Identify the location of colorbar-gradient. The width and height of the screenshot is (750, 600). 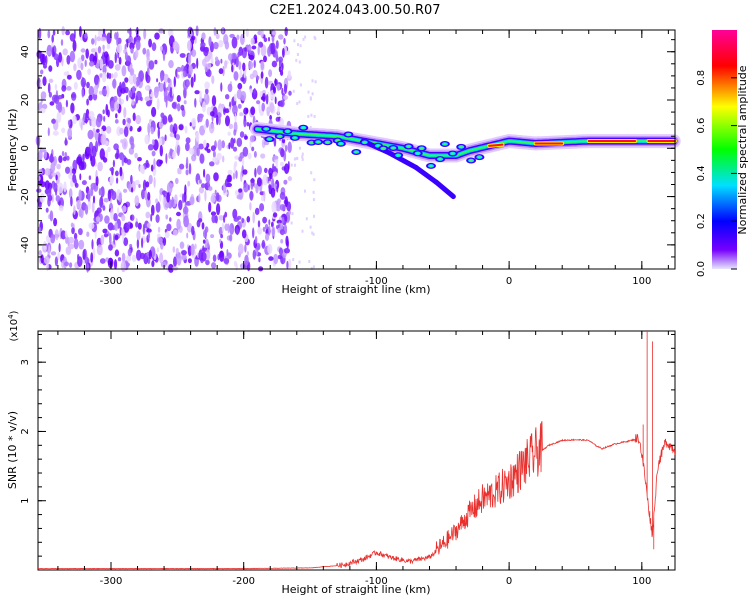
(724, 149).